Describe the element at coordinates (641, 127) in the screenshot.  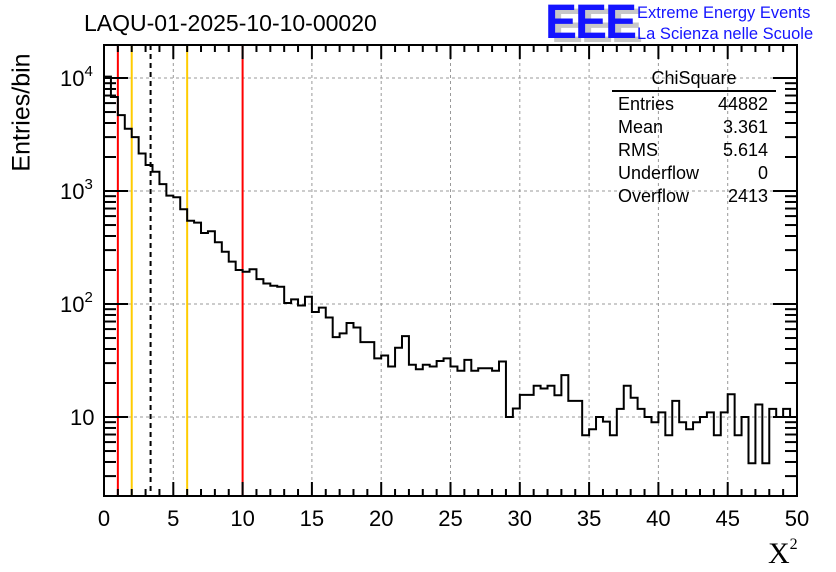
I see `stats-label: Mean` at that location.